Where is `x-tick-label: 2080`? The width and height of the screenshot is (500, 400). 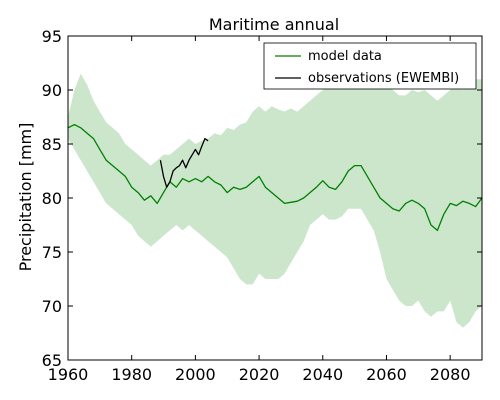
x-tick-label: 2080 is located at coordinates (450, 374).